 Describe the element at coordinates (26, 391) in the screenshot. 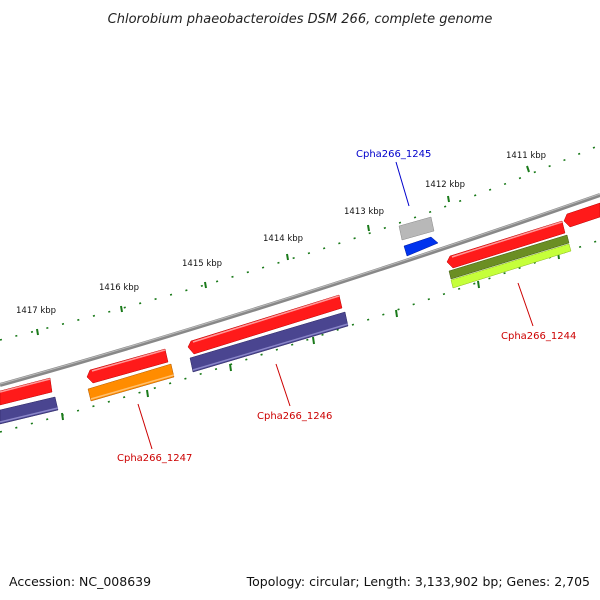

I see `cds-feature-left` at that location.